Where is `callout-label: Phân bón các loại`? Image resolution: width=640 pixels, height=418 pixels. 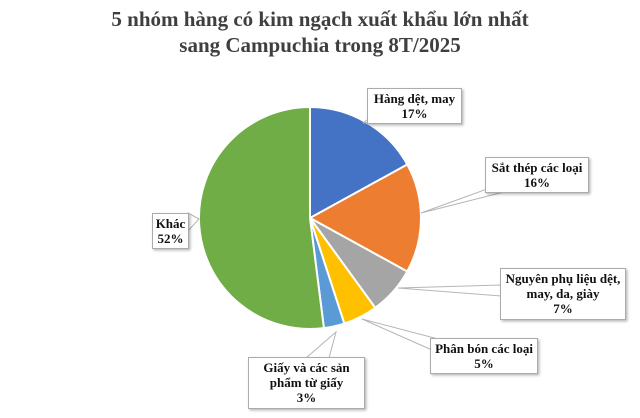 callout-label: Phân bón các loại is located at coordinates (484, 348).